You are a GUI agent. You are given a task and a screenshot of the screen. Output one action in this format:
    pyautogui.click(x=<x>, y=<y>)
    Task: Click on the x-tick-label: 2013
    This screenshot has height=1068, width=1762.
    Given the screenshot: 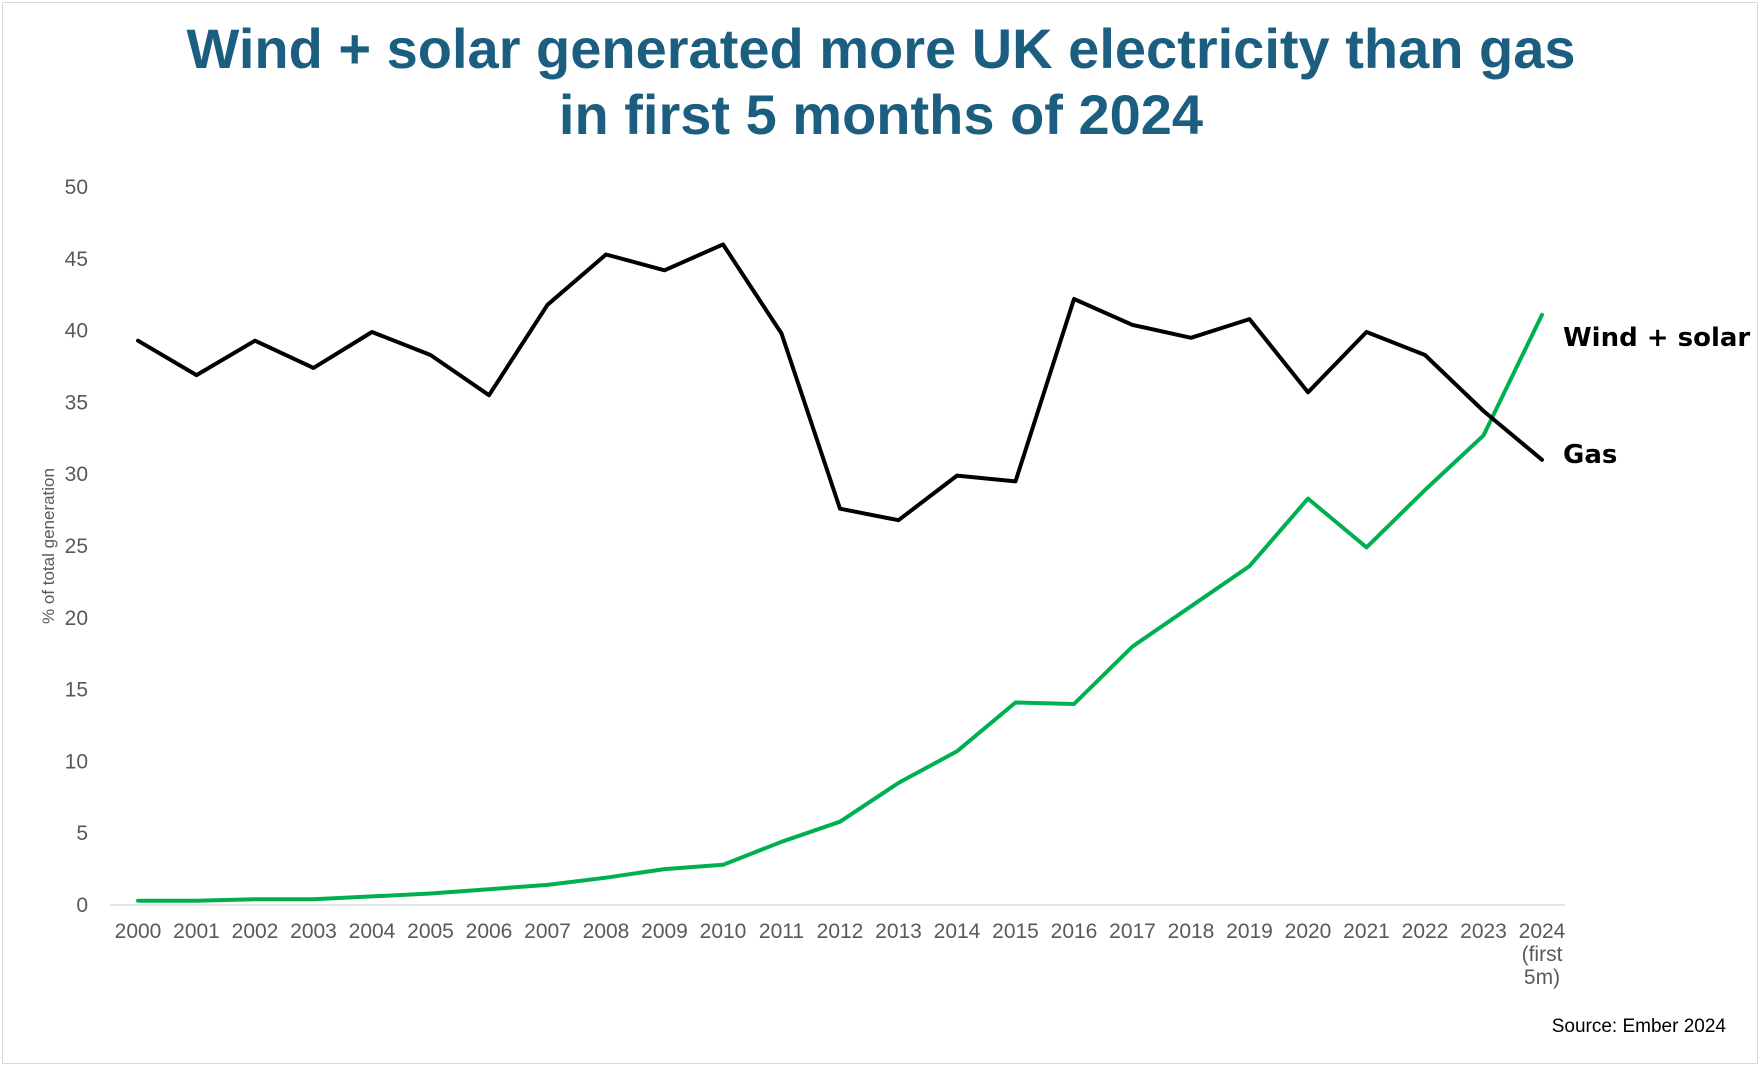 What is the action you would take?
    pyautogui.click(x=898, y=931)
    